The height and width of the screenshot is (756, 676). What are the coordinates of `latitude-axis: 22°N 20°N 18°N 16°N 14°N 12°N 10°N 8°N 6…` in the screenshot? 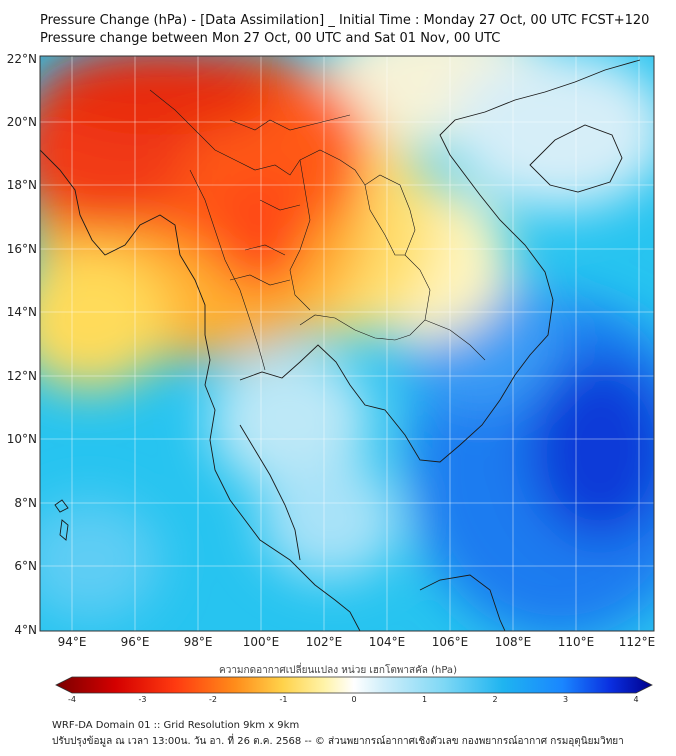 It's located at (22, 344).